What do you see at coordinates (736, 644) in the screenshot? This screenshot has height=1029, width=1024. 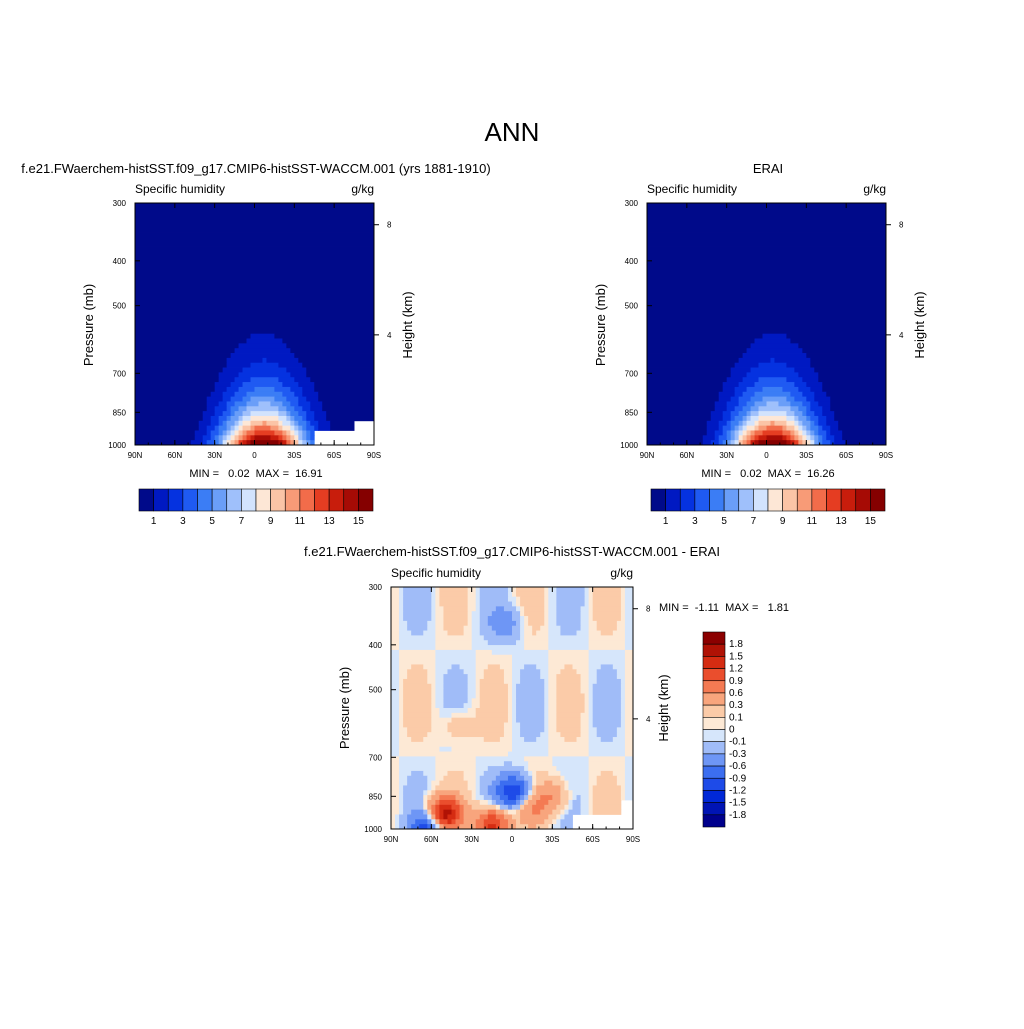 I see `colorbar-label: 1.8` at bounding box center [736, 644].